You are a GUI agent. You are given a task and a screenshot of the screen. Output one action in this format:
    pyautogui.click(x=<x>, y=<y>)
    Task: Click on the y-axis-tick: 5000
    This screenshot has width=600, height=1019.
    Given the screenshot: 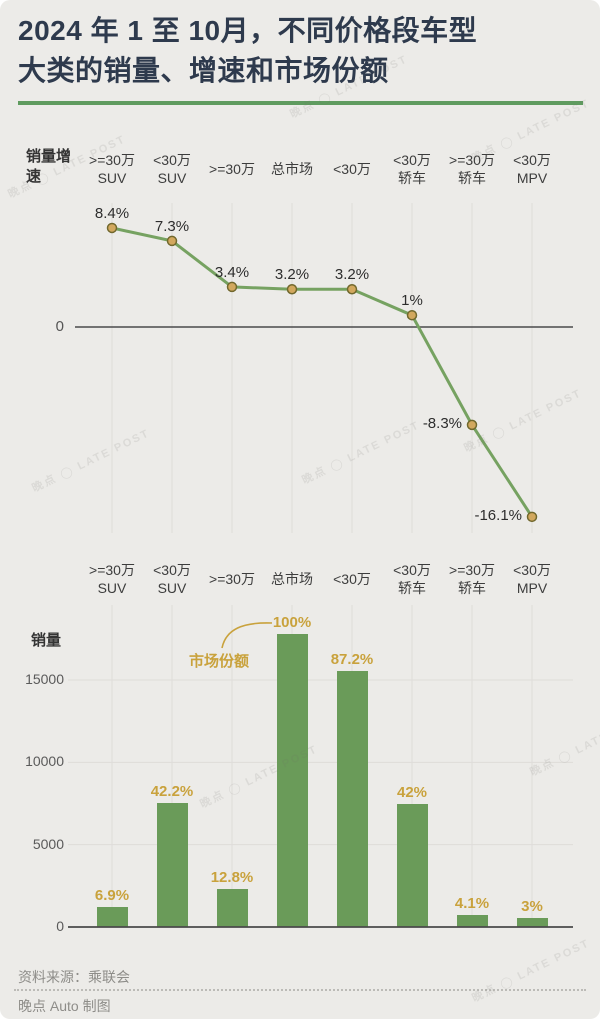 What is the action you would take?
    pyautogui.click(x=48, y=843)
    